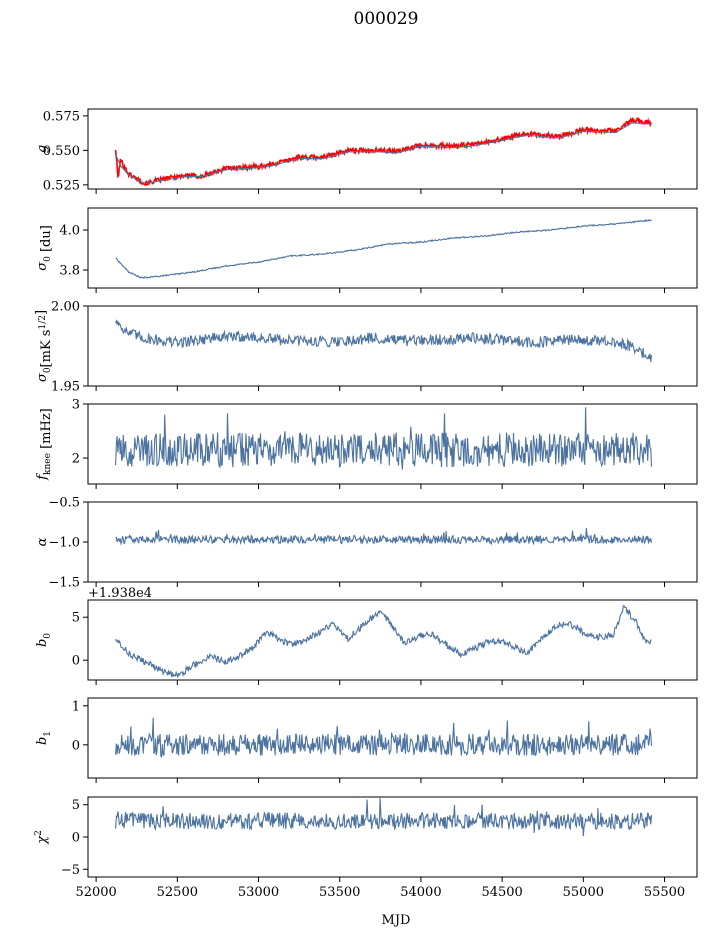 The height and width of the screenshot is (936, 716). I want to click on x-tick-label: 53000, so click(258, 892).